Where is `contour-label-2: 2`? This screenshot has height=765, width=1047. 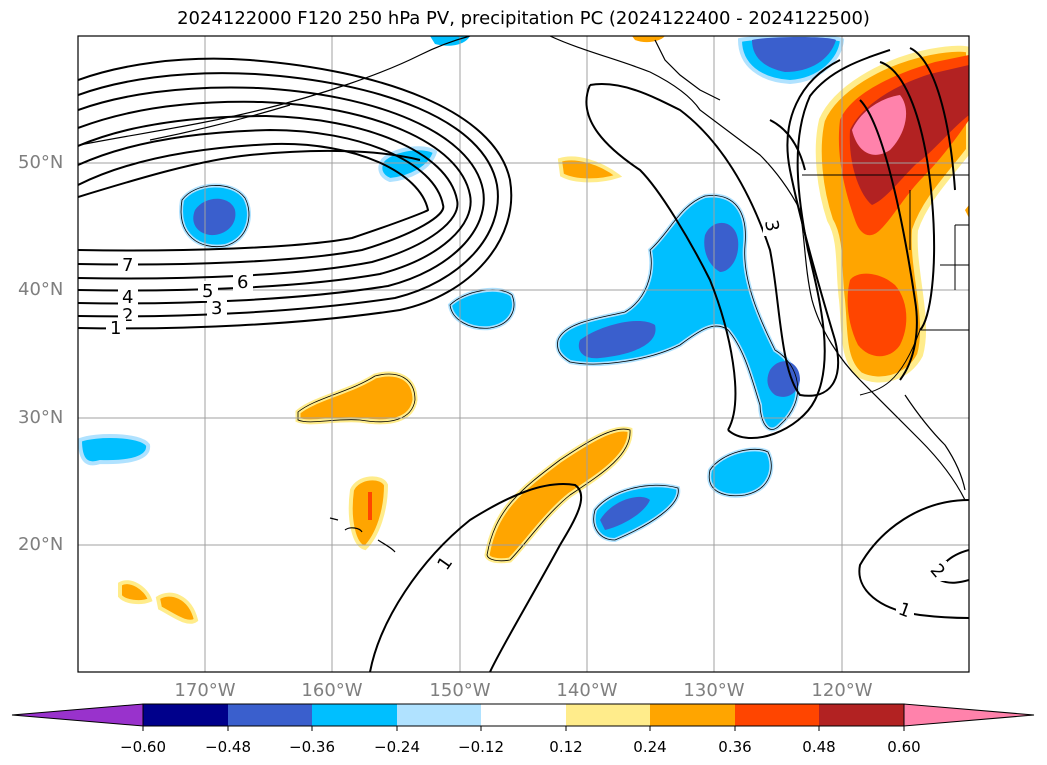
contour-label-2: 2 is located at coordinates (127, 315).